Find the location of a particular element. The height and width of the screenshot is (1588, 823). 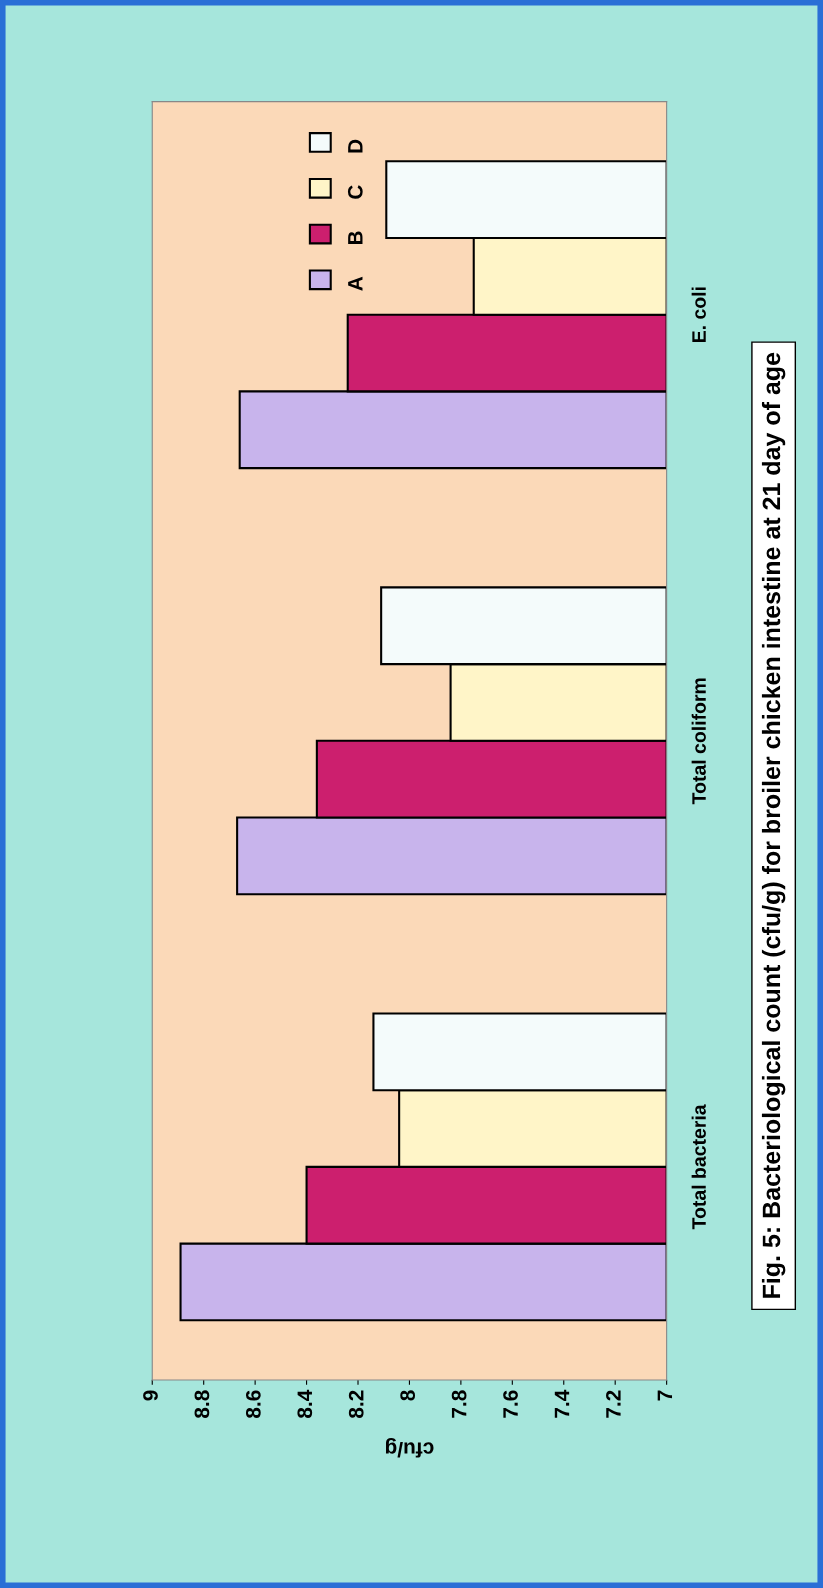

legend-label: B is located at coordinates (355, 238).